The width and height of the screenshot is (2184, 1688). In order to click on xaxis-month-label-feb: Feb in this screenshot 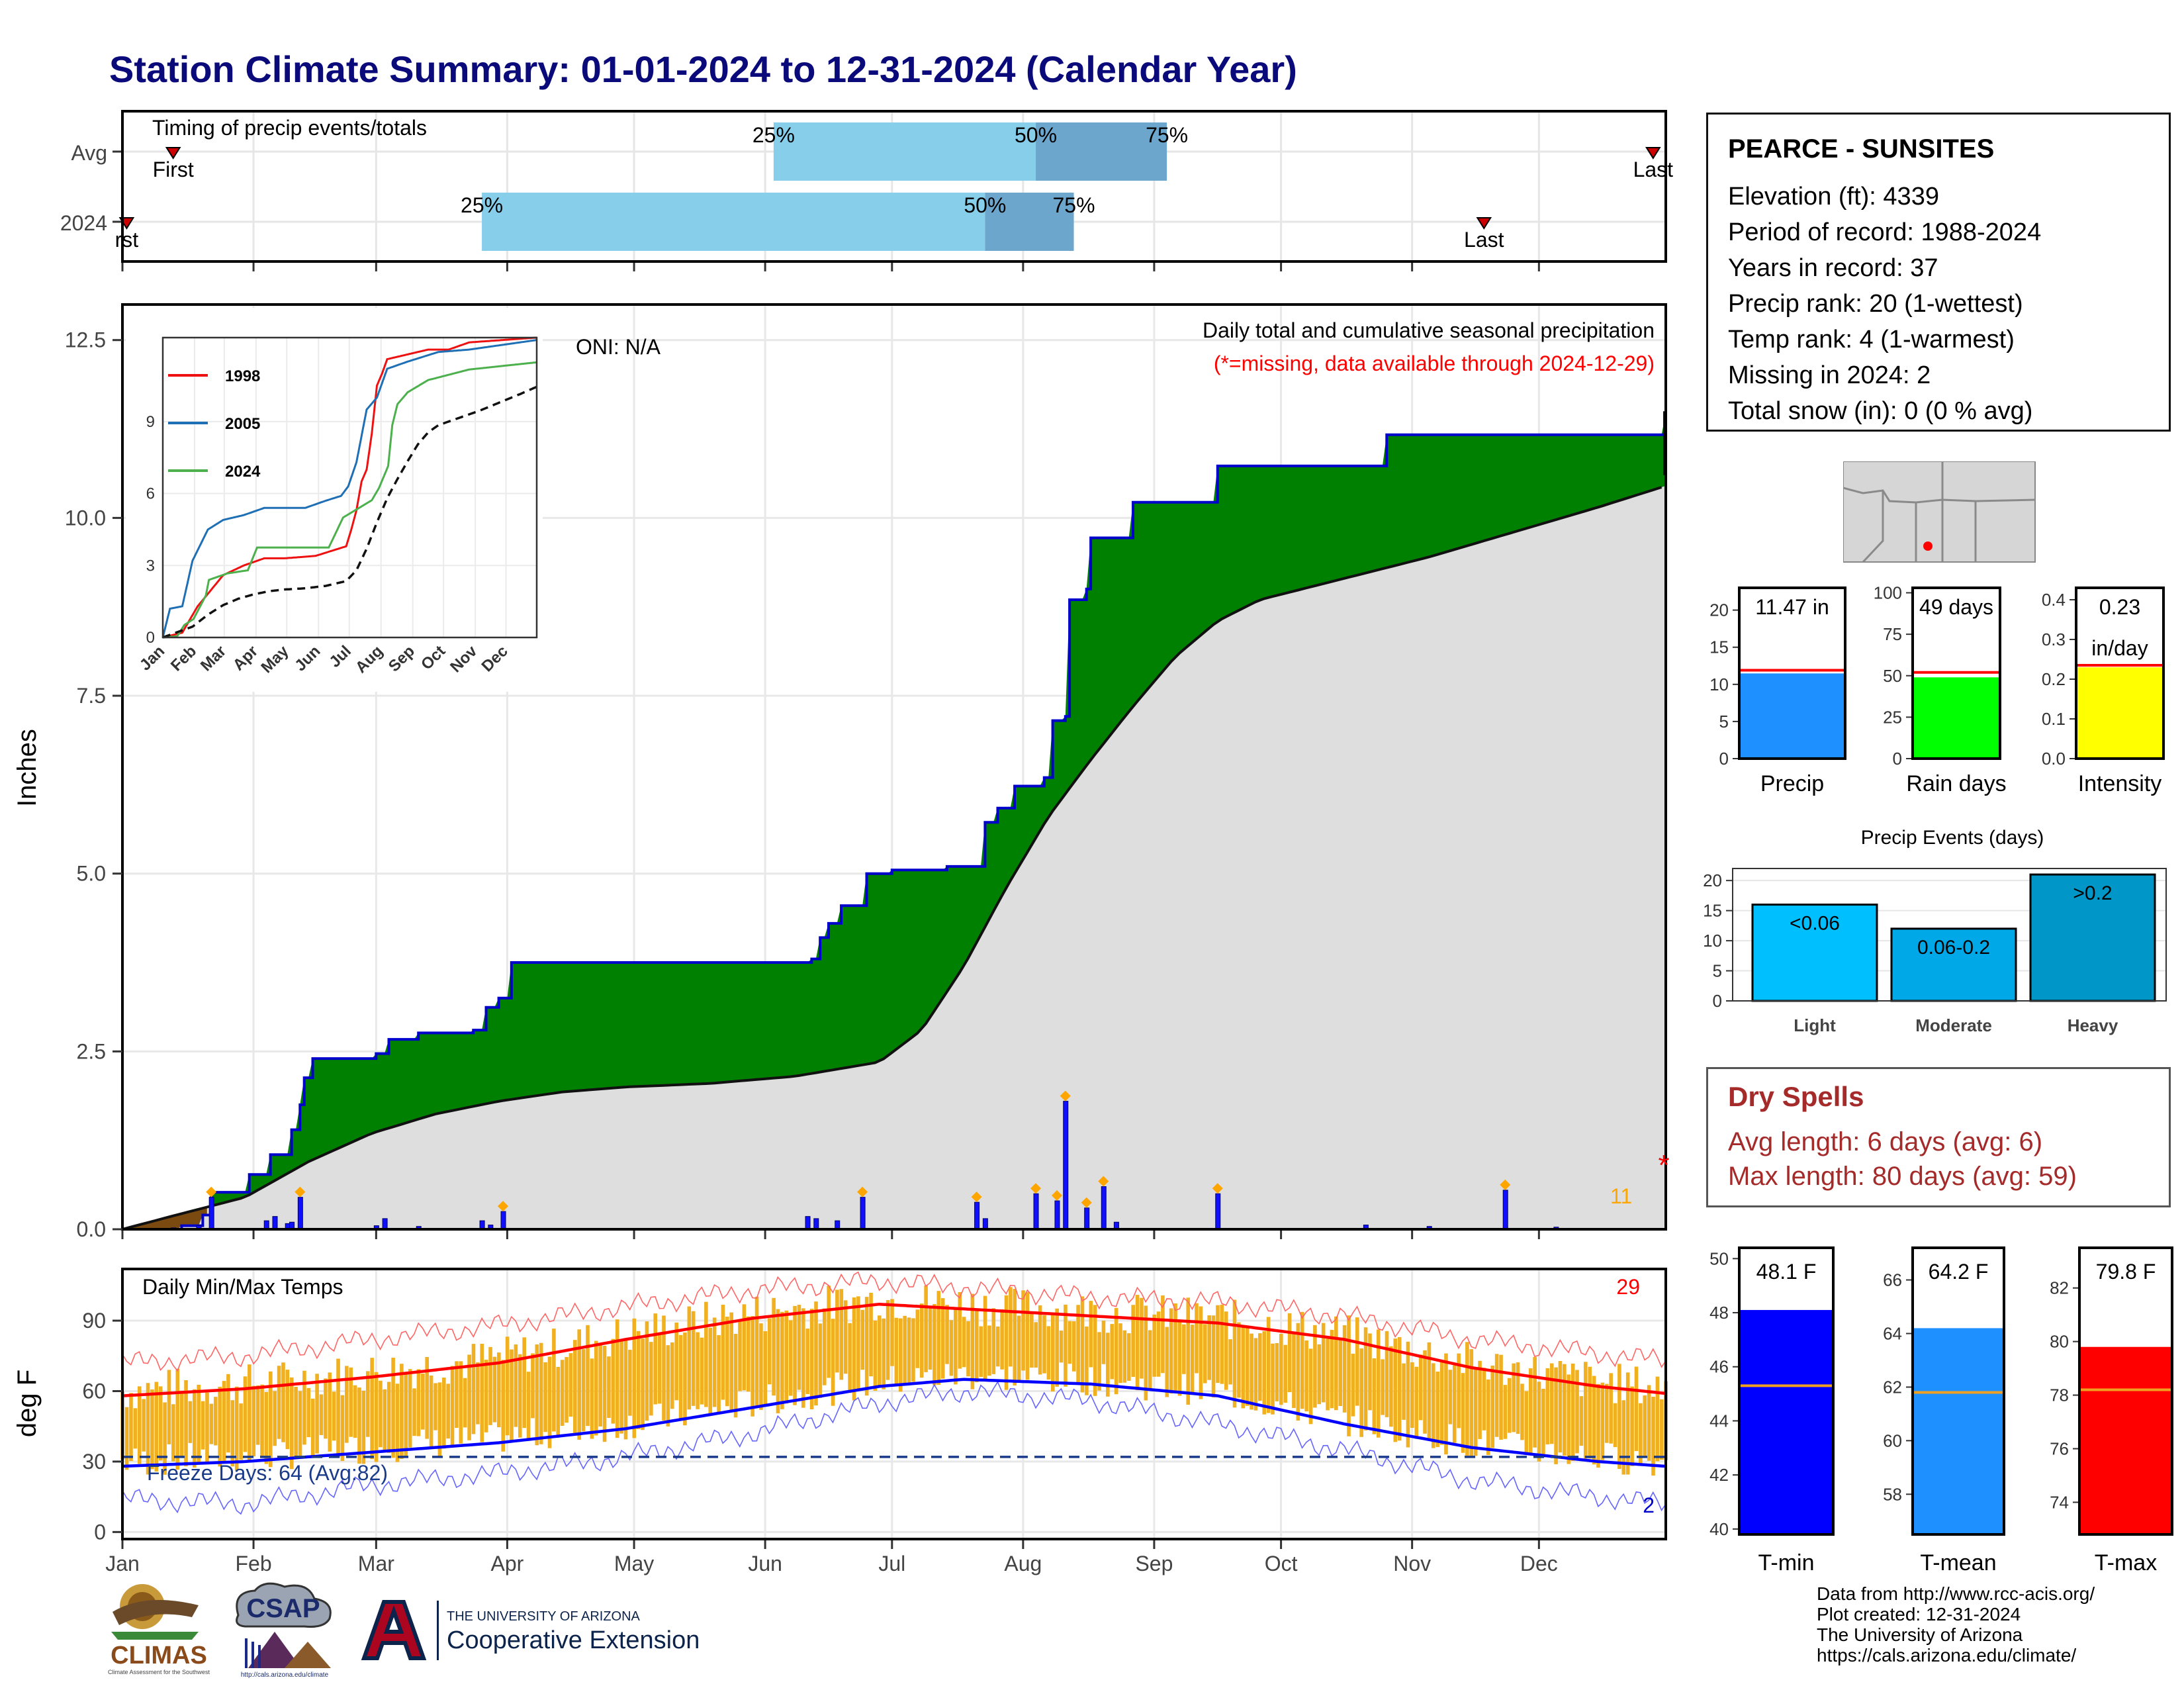, I will do `click(253, 1563)`.